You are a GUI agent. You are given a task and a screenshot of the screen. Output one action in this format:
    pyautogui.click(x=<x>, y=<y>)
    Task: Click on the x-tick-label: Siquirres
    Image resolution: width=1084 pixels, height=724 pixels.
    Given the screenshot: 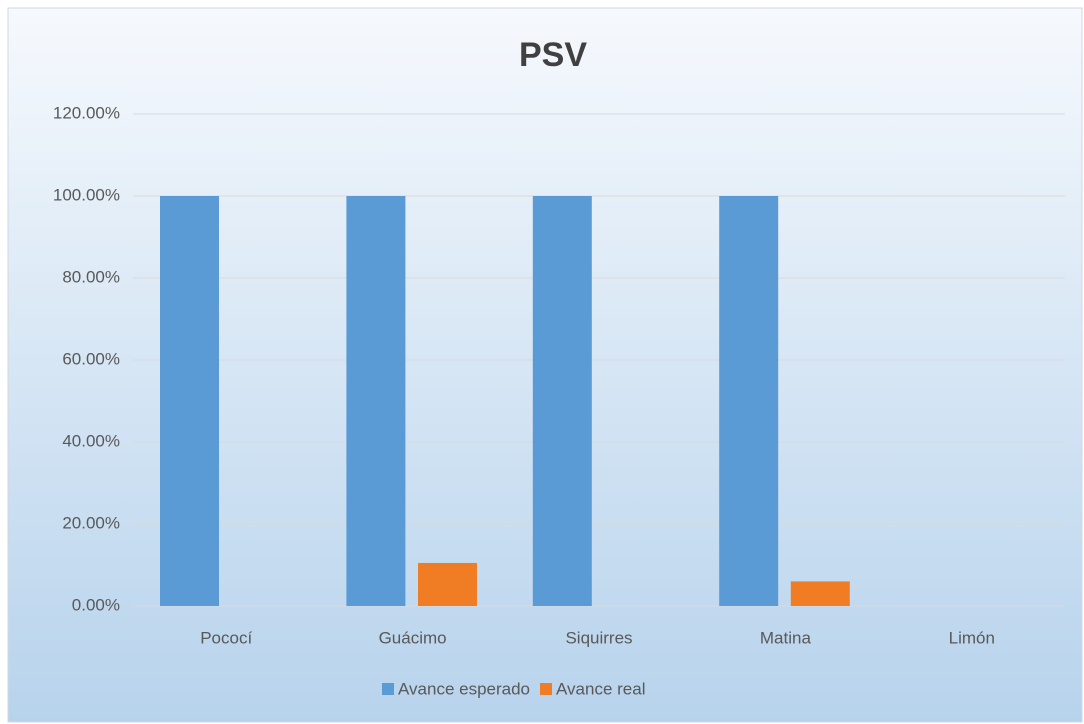 What is the action you would take?
    pyautogui.click(x=598, y=637)
    